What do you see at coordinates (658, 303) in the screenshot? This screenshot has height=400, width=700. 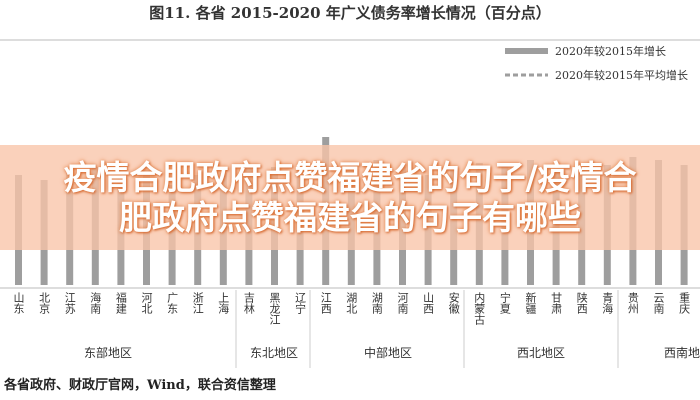 I see `x-tick-label: 云南` at bounding box center [658, 303].